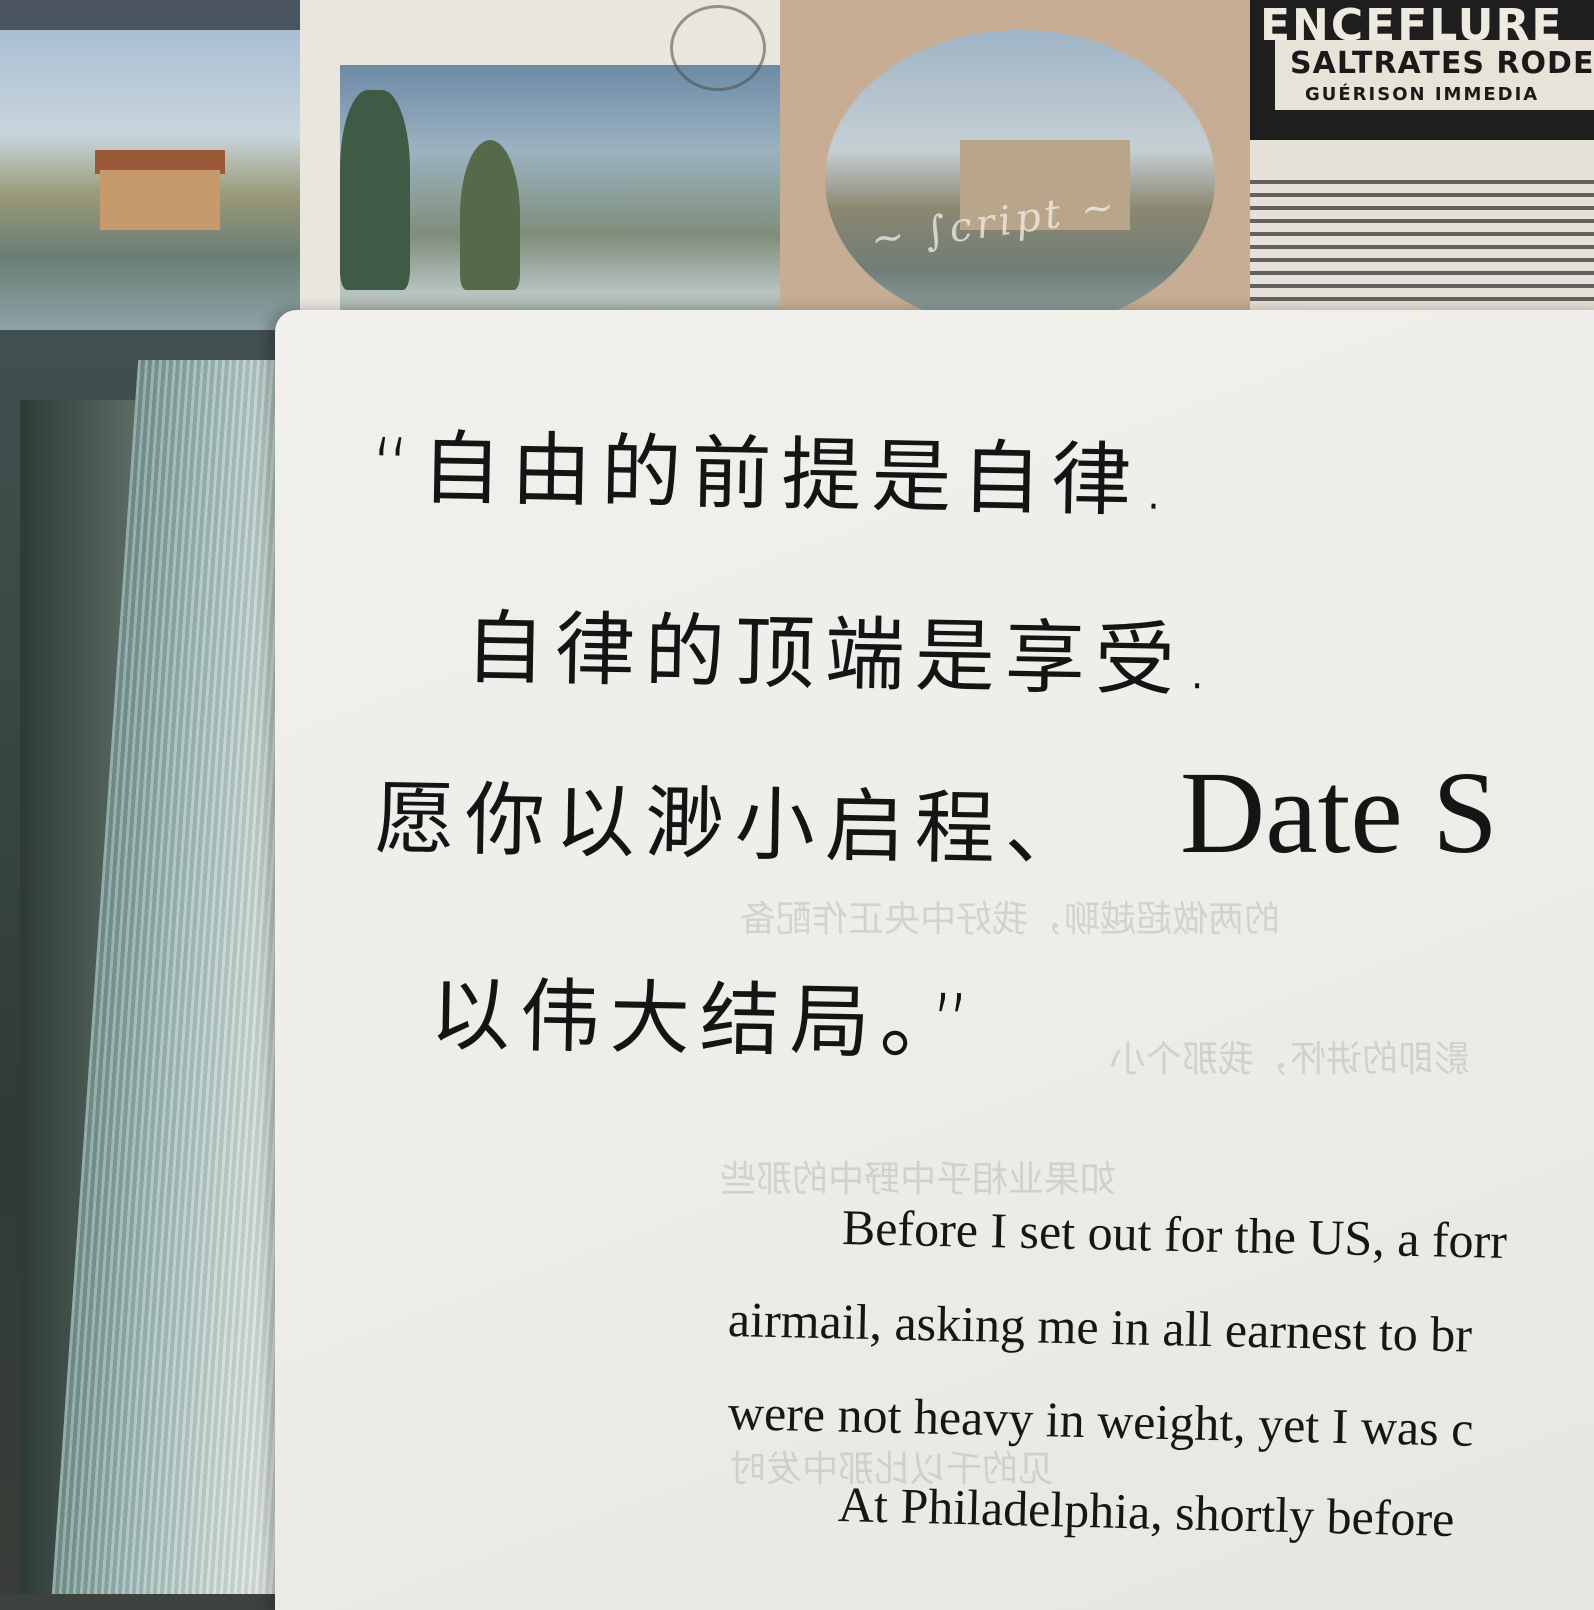 The width and height of the screenshot is (1594, 1610). I want to click on stamp-house, so click(160, 200).